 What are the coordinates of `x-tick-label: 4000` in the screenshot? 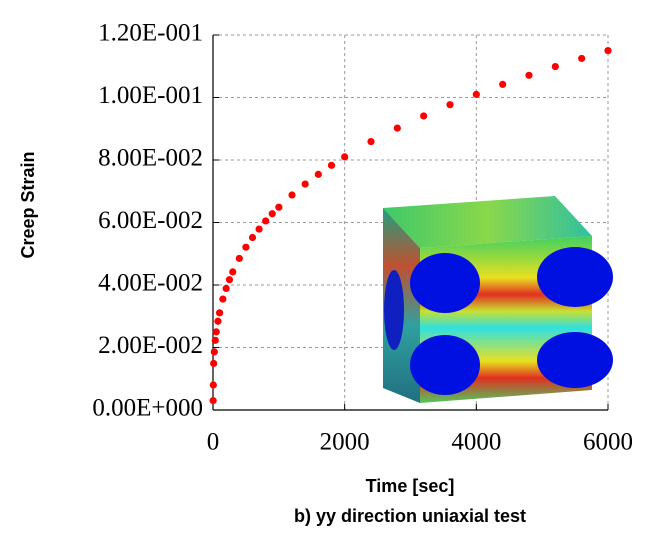 It's located at (476, 442).